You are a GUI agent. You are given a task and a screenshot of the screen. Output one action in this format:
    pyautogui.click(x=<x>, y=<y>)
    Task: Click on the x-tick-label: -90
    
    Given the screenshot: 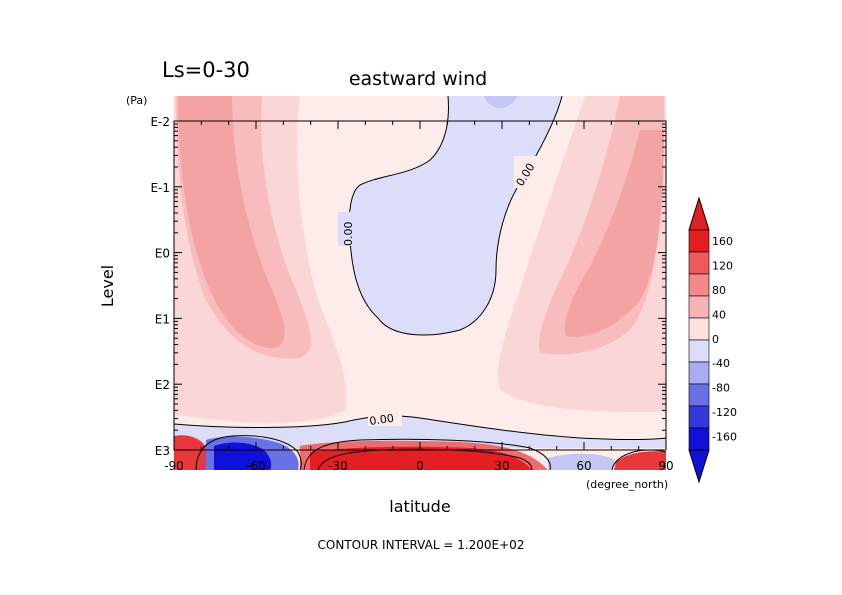 What is the action you would take?
    pyautogui.click(x=174, y=466)
    